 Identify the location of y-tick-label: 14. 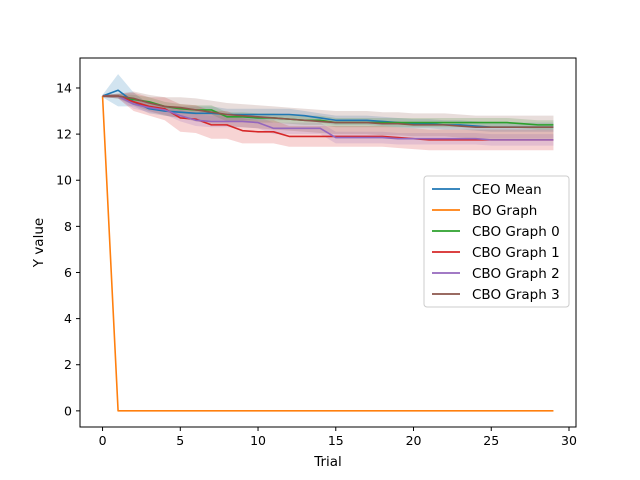
(64, 87).